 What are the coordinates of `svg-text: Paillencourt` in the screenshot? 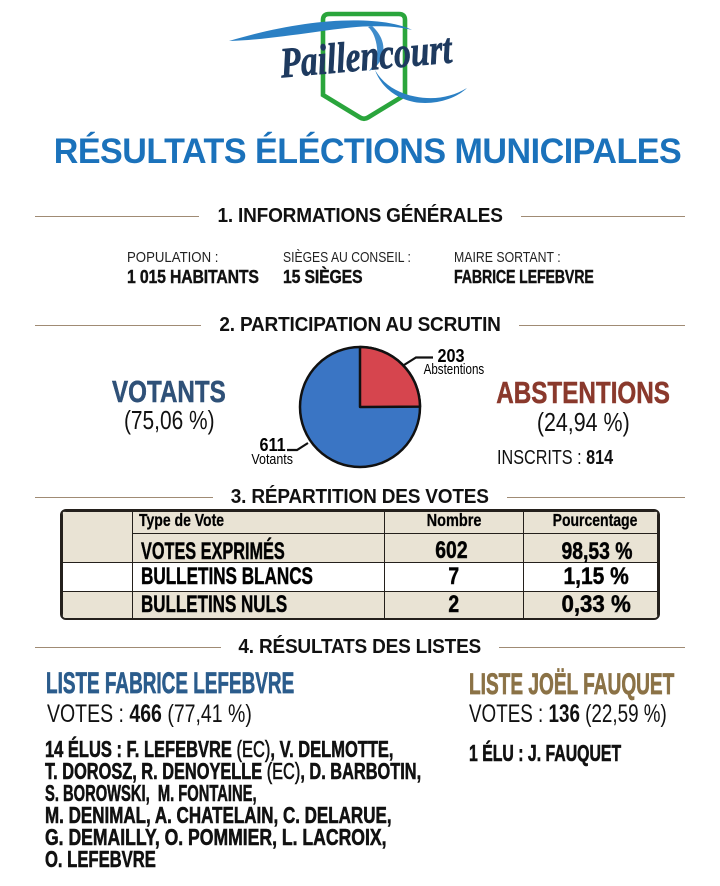 It's located at (366, 56).